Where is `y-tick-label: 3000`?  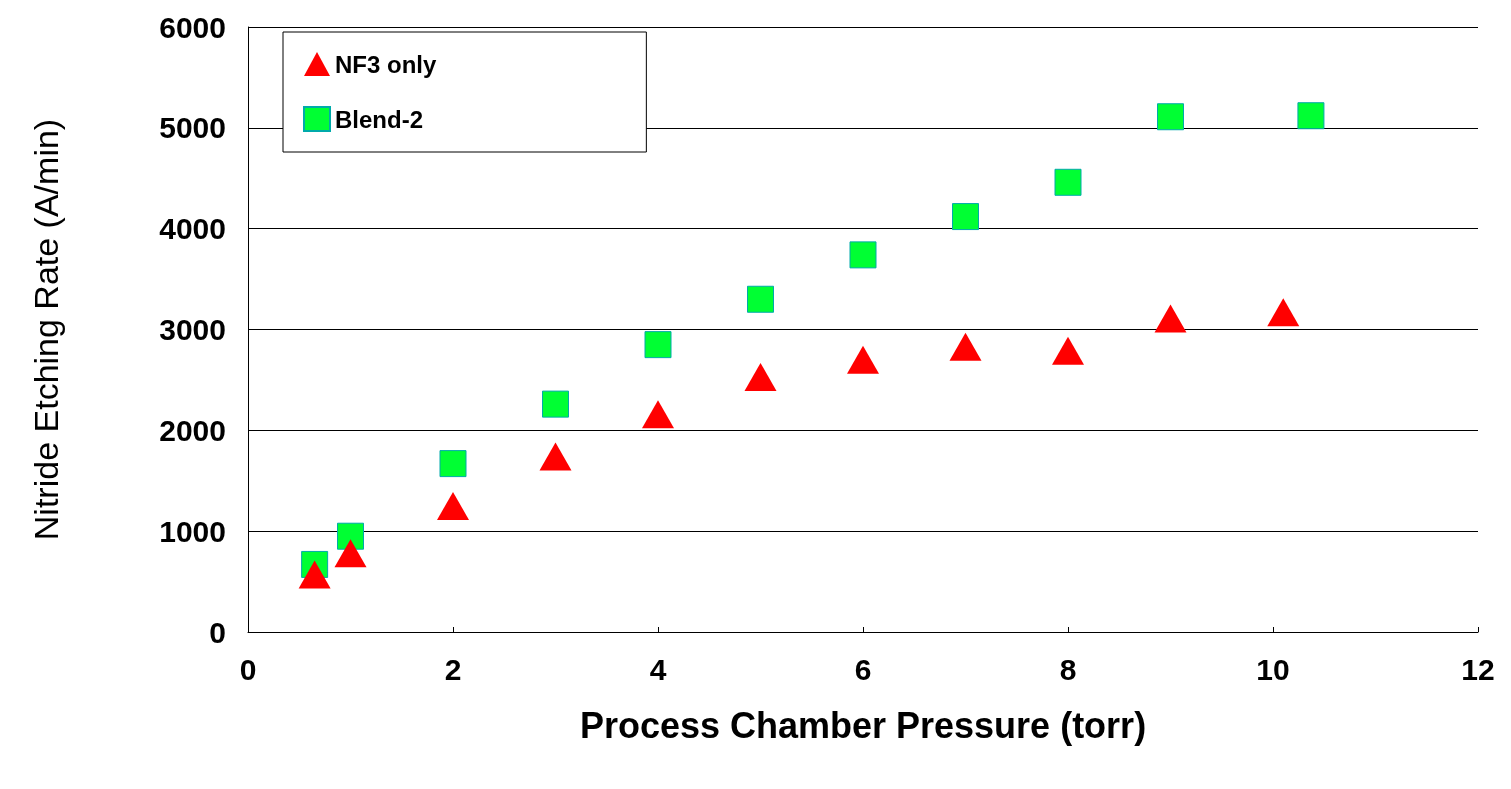
y-tick-label: 3000 is located at coordinates (192, 329).